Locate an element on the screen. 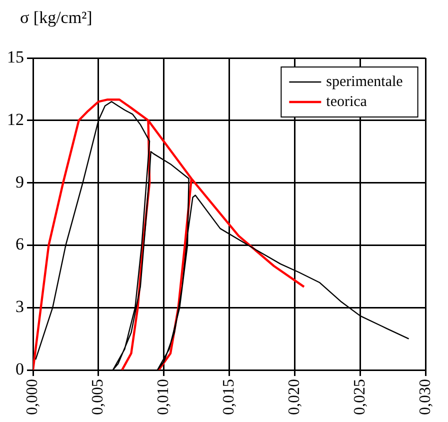 Image resolution: width=448 pixels, height=422 pixels. legend-label: sperimentale is located at coordinates (365, 82).